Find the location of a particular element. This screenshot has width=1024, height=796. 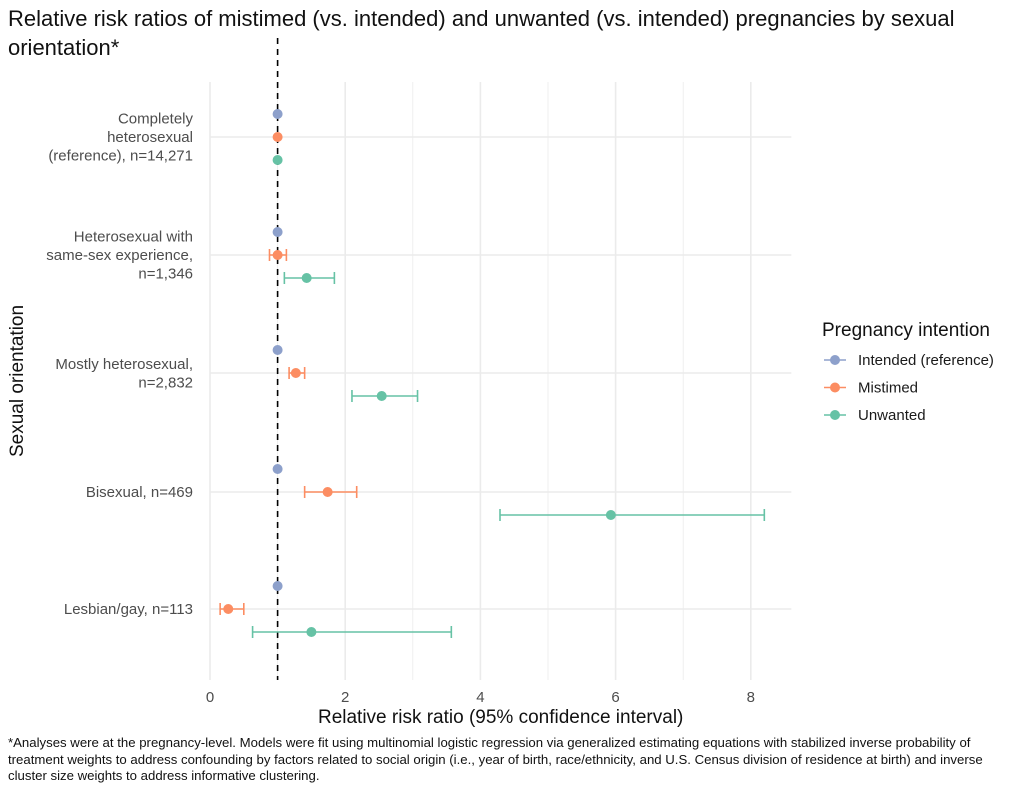

y-tick-label: Lesbian/gay, n=113 is located at coordinates (128, 609).